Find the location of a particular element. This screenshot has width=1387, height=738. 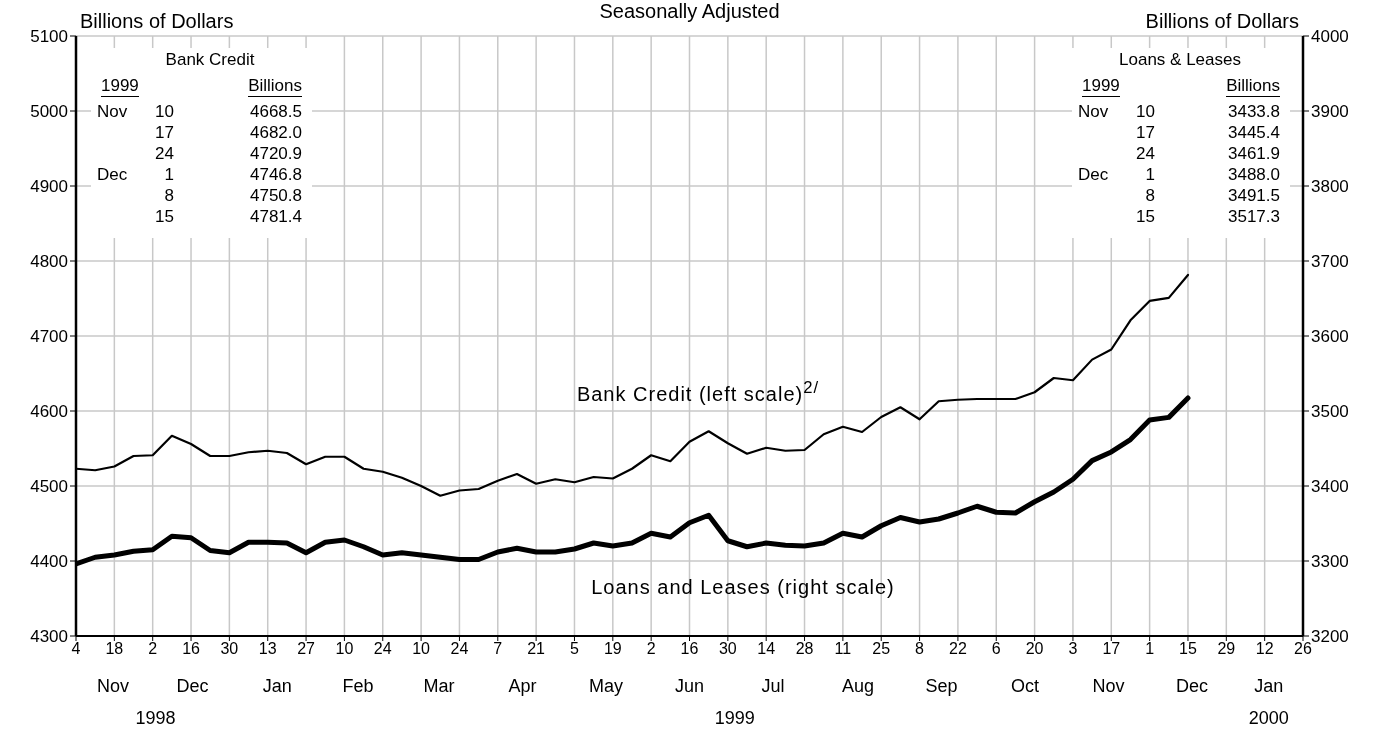

text: 15 3517.3 is located at coordinates (1208, 216).